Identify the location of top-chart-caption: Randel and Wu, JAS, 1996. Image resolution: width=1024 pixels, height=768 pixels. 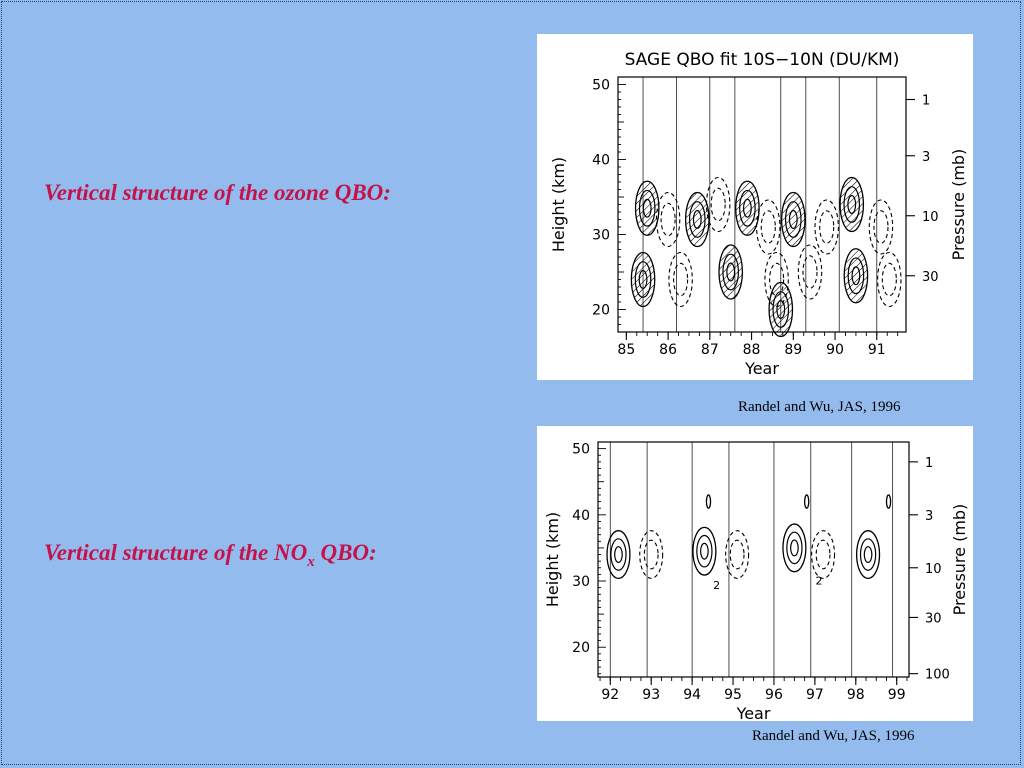
(819, 407).